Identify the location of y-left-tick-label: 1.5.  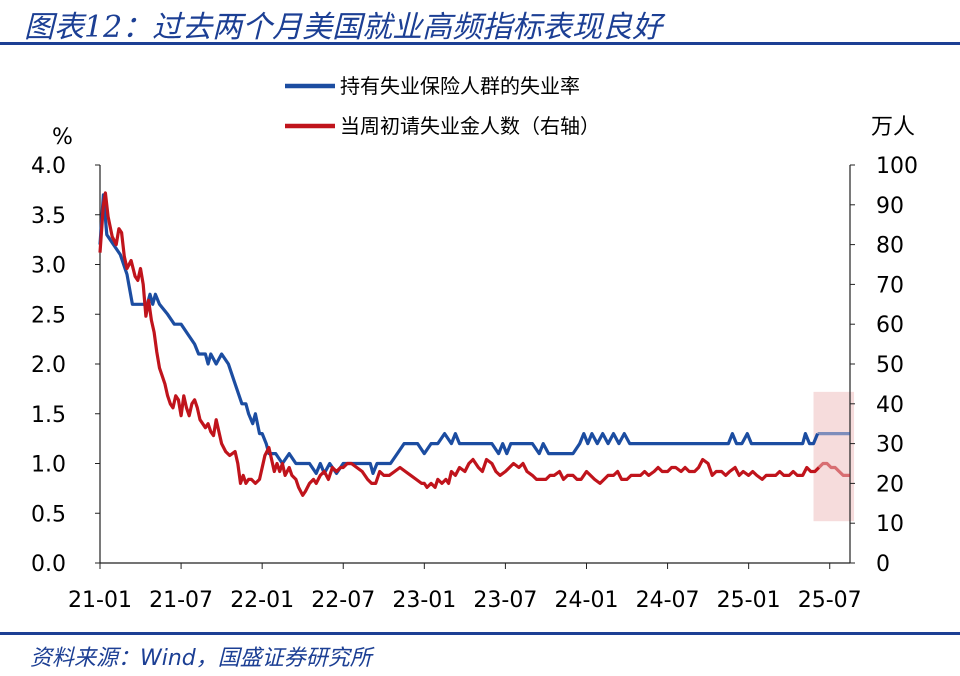
(48, 415).